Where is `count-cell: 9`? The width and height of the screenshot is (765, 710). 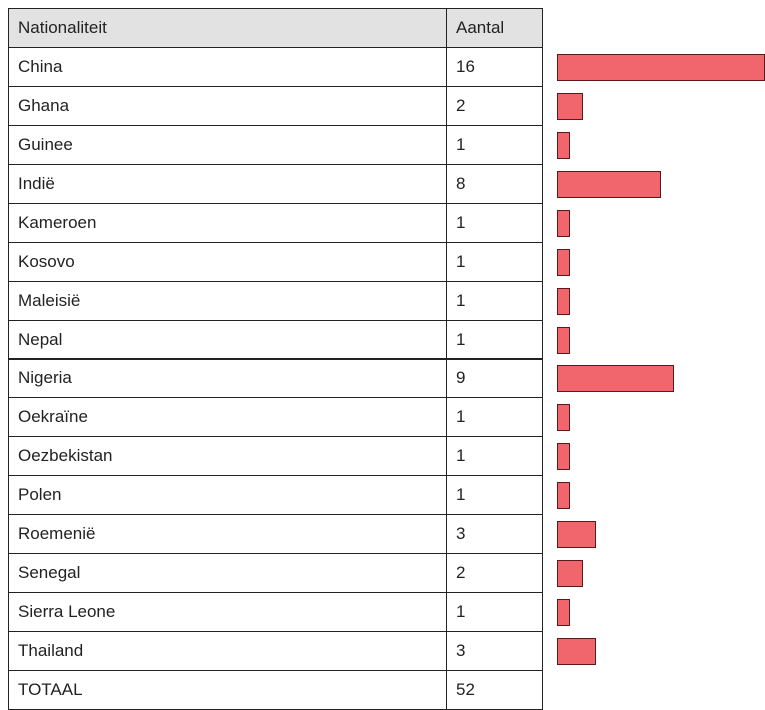
count-cell: 9 is located at coordinates (494, 378).